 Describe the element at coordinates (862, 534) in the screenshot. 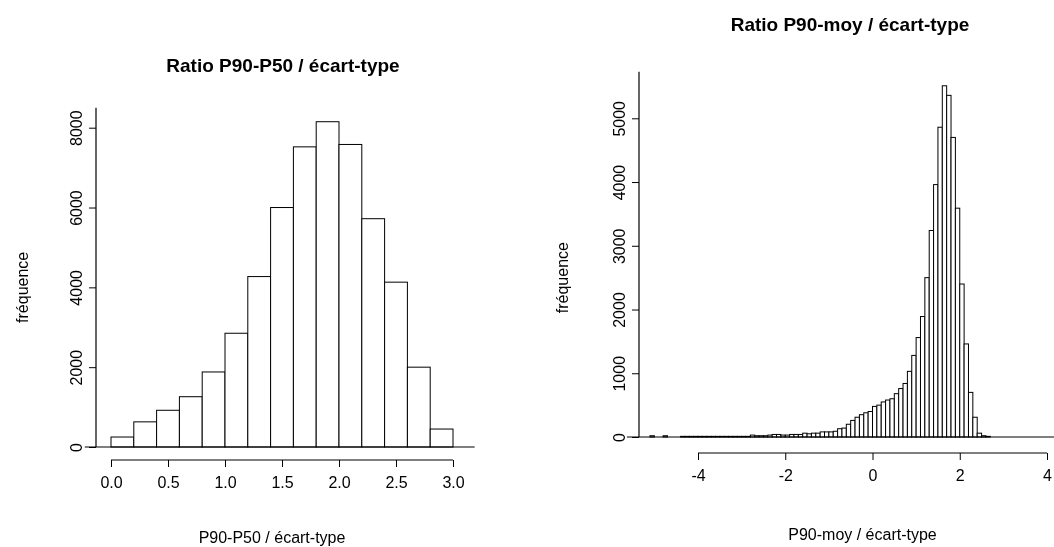

I see `x-axis-title: P90-moy / écart-type` at that location.